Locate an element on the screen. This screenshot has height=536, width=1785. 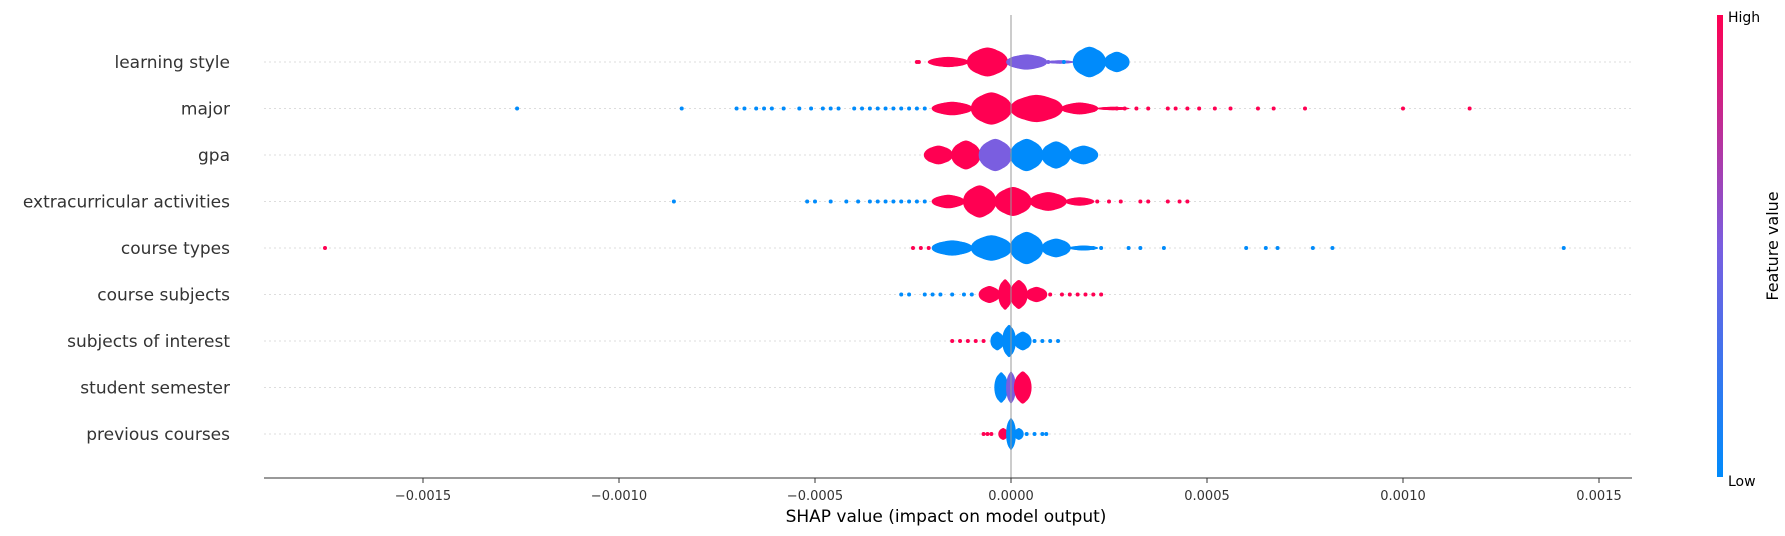
feature-label: course types is located at coordinates (175, 249).